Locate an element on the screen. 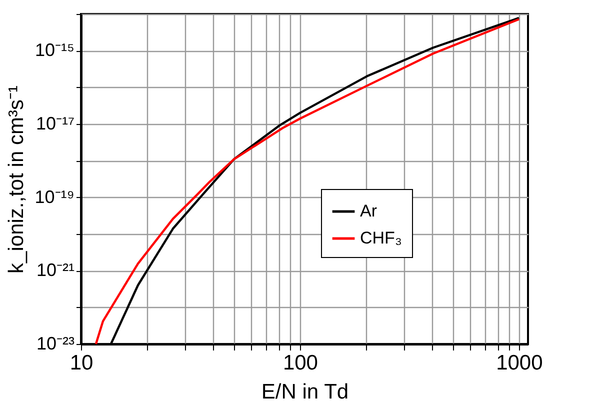 The height and width of the screenshot is (414, 589). y-tick-label: 10⁻¹⁹ is located at coordinates (54, 196).